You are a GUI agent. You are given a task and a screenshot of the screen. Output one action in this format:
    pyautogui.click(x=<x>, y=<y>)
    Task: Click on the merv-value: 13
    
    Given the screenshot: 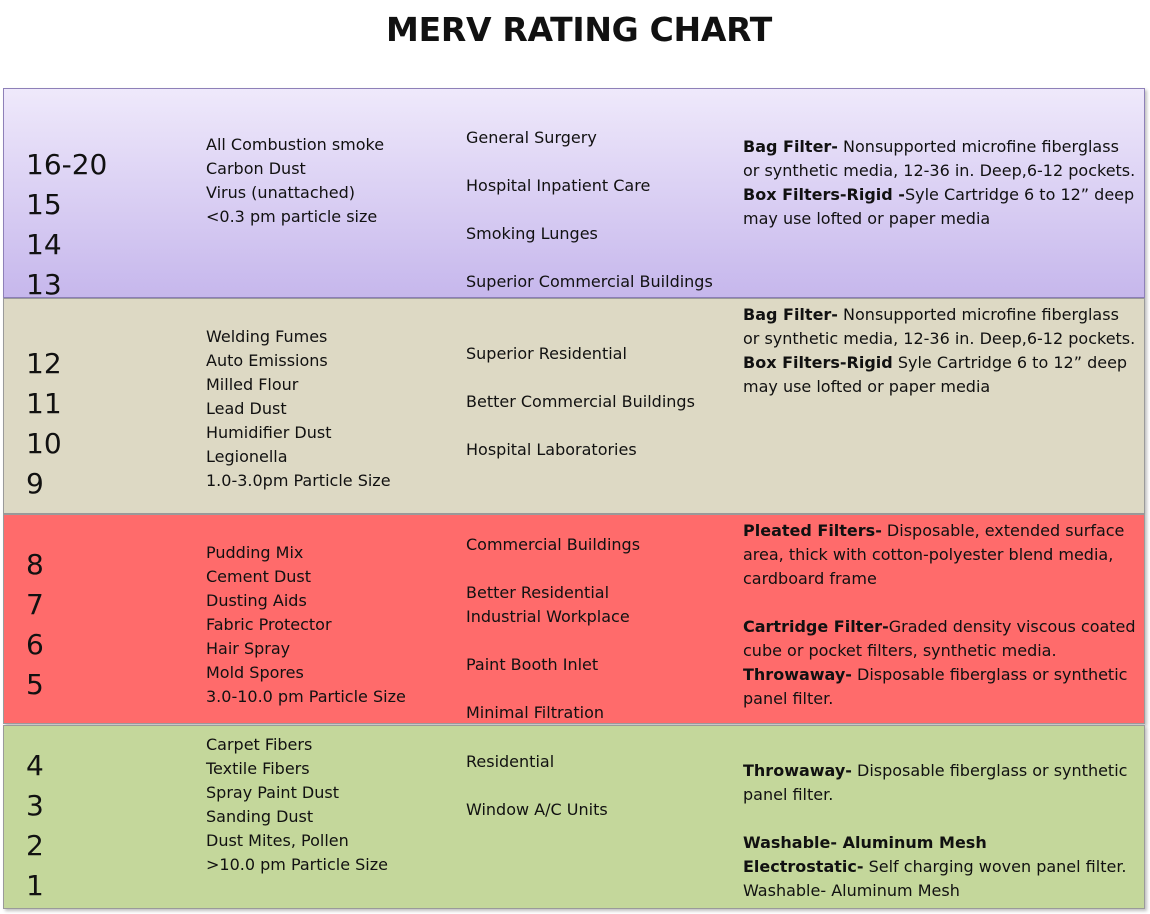 What is the action you would take?
    pyautogui.click(x=44, y=284)
    